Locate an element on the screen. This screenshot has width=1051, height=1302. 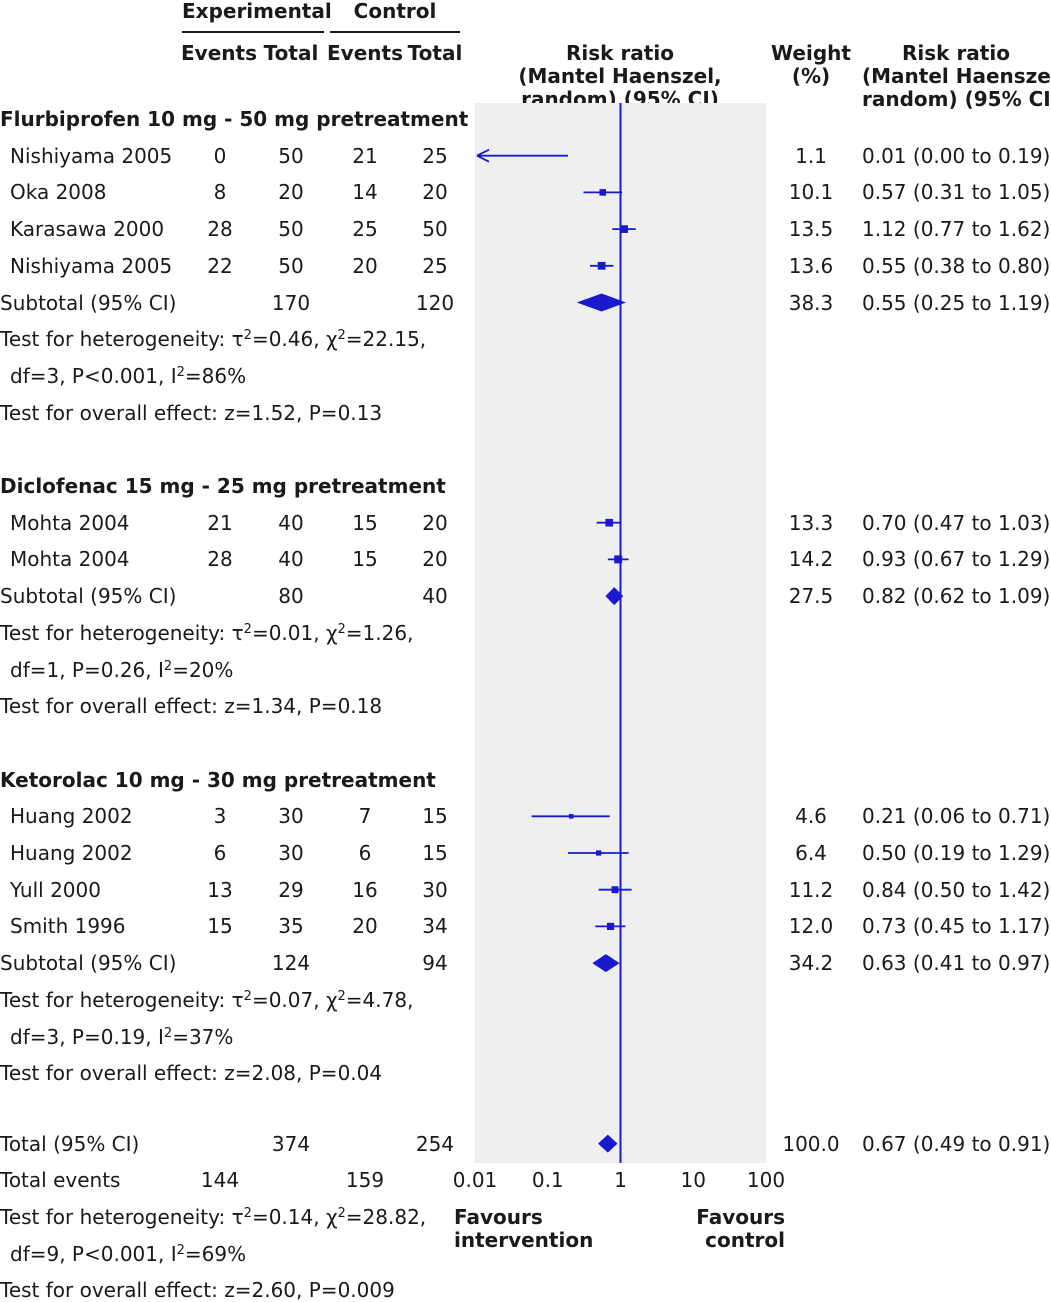
subtotal-rr: 0.55 (0.25 to 1.19) is located at coordinates (956, 302).